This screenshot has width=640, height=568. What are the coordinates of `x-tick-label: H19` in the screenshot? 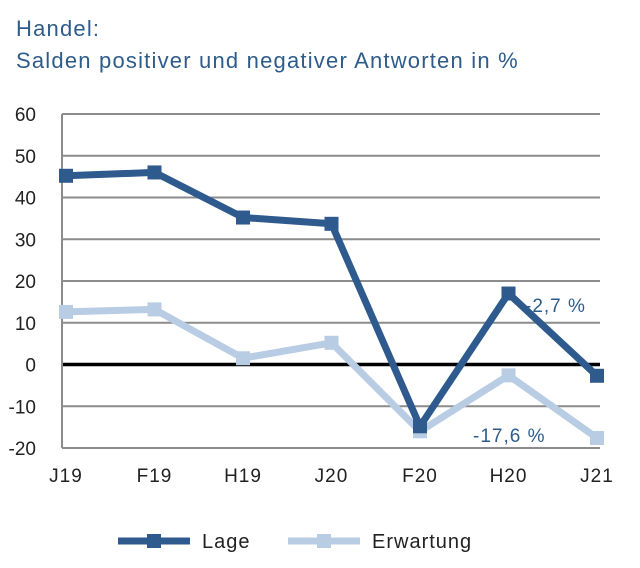 It's located at (243, 476).